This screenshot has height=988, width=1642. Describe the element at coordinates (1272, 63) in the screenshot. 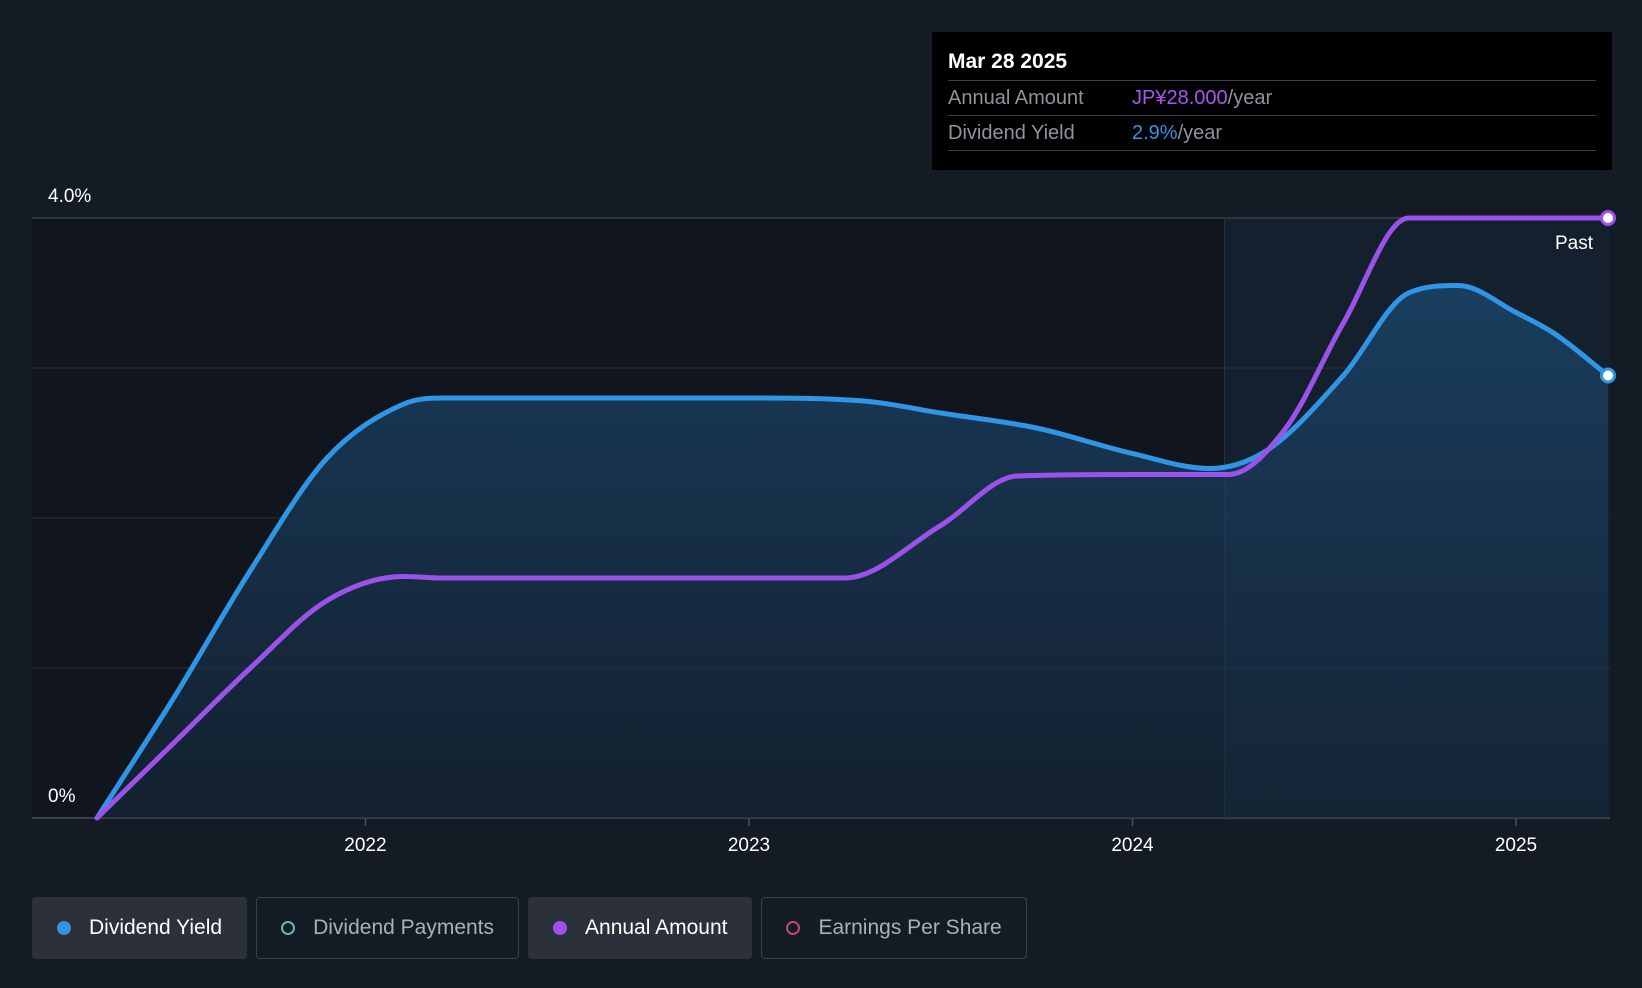

I see `tooltip-date: Mar 28 2025` at that location.